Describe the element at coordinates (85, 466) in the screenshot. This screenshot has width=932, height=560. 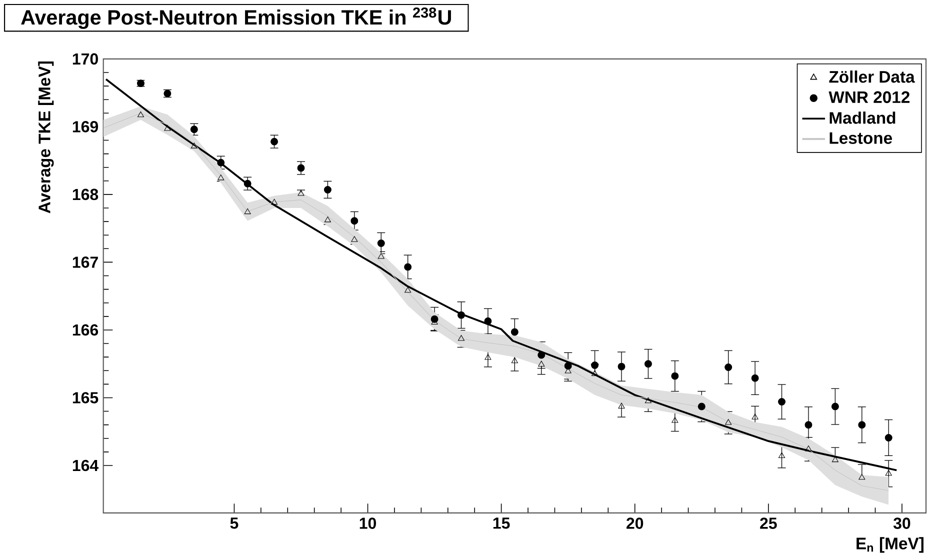
I see `y-tick-label: 164` at that location.